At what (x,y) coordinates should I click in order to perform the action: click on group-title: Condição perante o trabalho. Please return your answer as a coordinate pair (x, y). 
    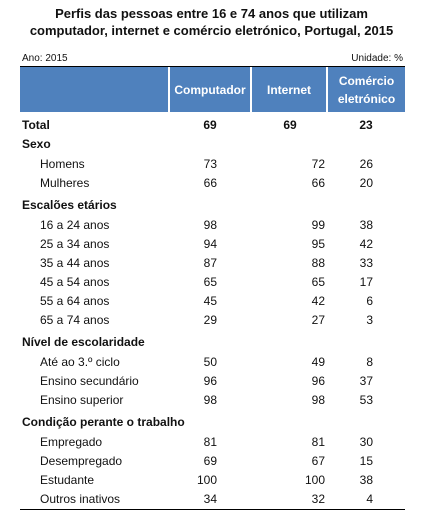
    Looking at the image, I should click on (103, 422).